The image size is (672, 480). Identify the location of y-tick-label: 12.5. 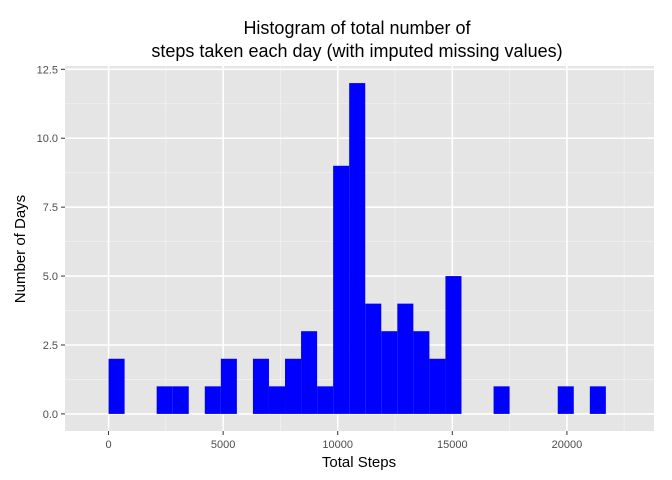
(47, 70).